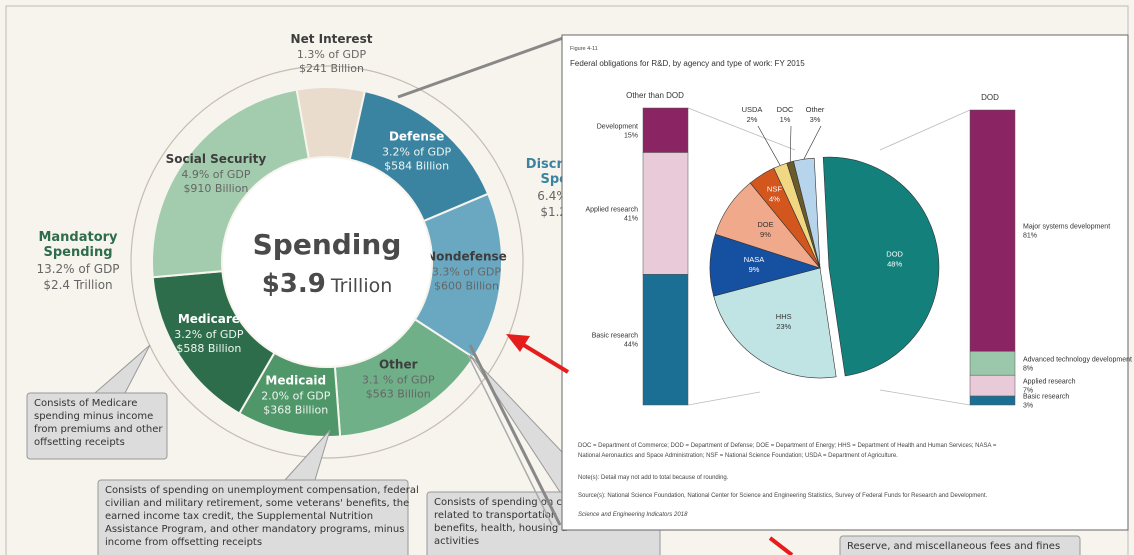  Describe the element at coordinates (1030, 236) in the screenshot. I see `bar-value: 81%` at that location.